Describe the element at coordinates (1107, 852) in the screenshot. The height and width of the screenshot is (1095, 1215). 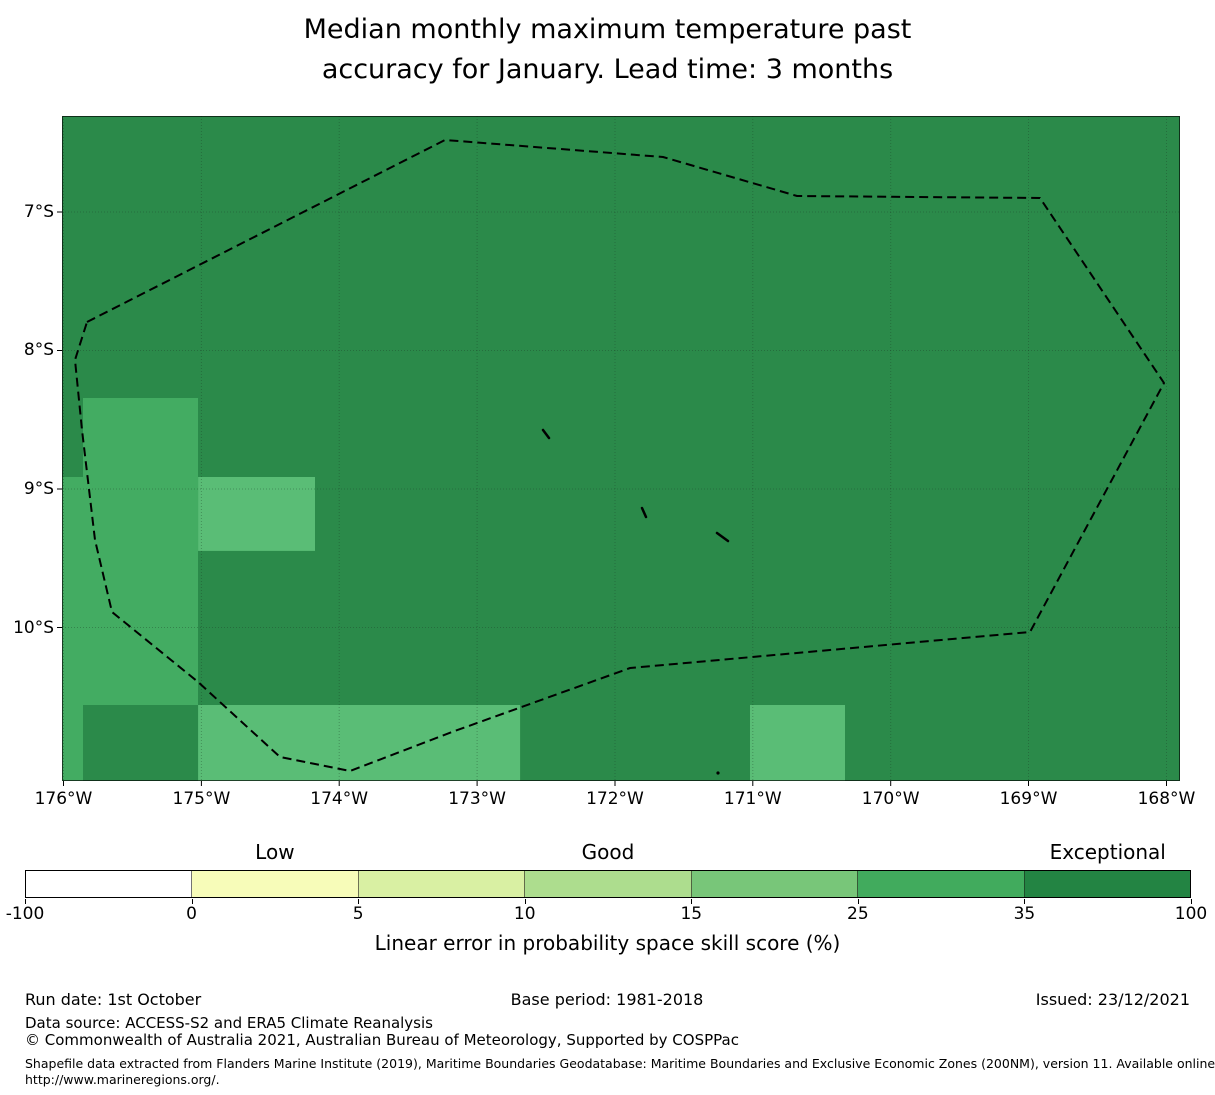
I see `colorbar-group-label-exceptional: Exceptional` at that location.